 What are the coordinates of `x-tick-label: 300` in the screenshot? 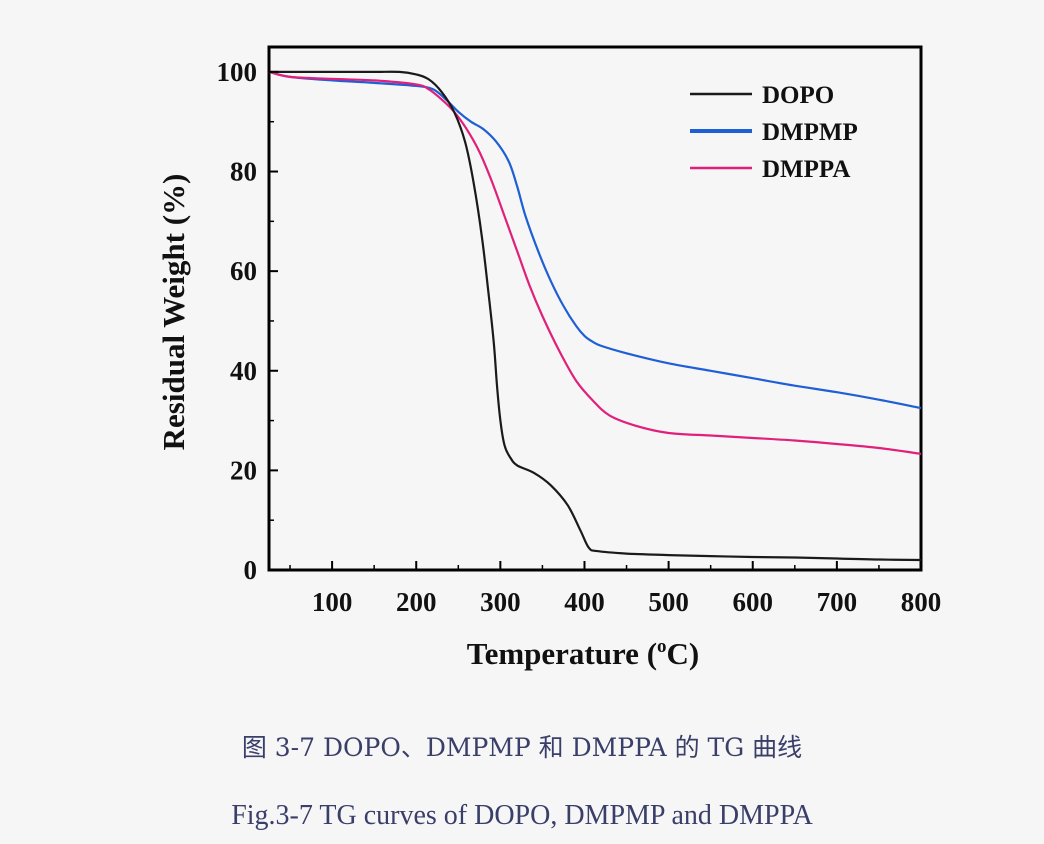 It's located at (500, 602).